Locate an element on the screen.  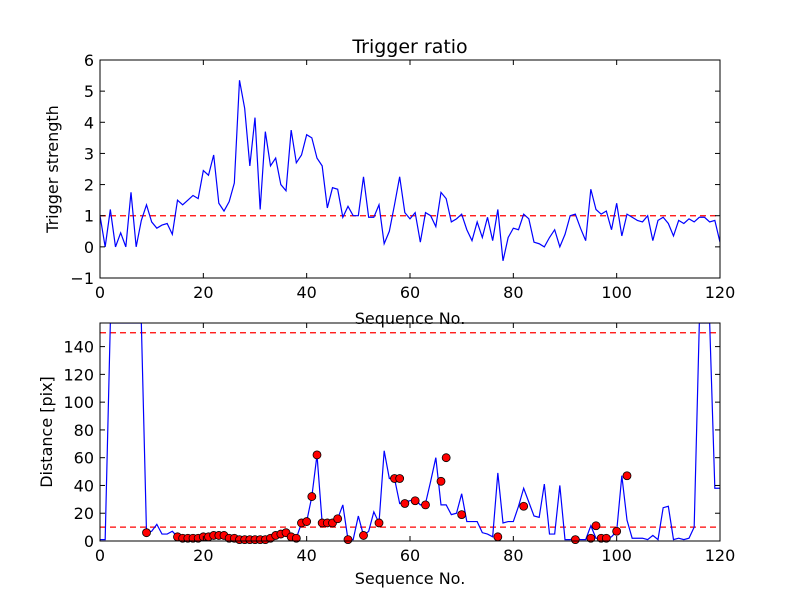
x-axis-label: Sequence No. is located at coordinates (410, 578).